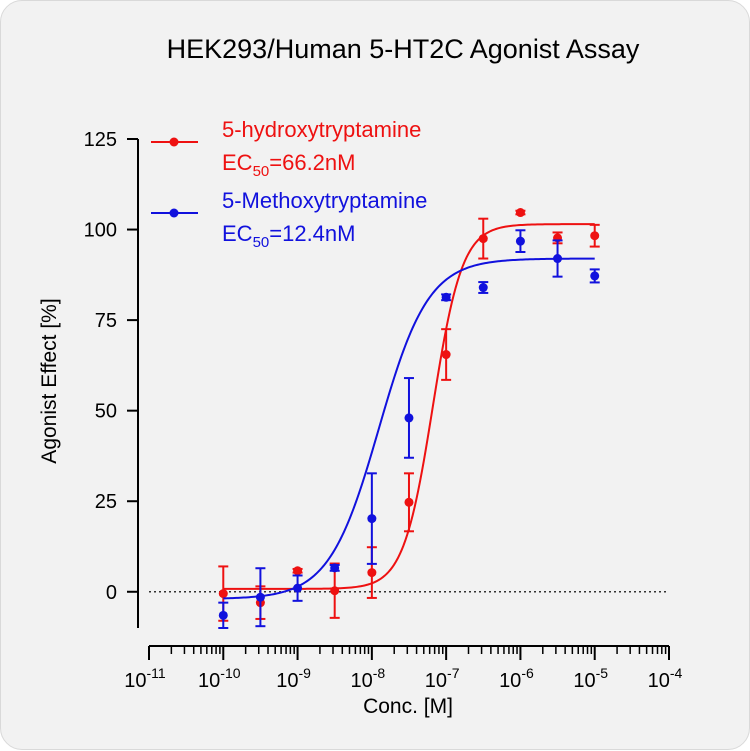  Describe the element at coordinates (111, 593) in the screenshot. I see `y-tick-label: 0` at that location.